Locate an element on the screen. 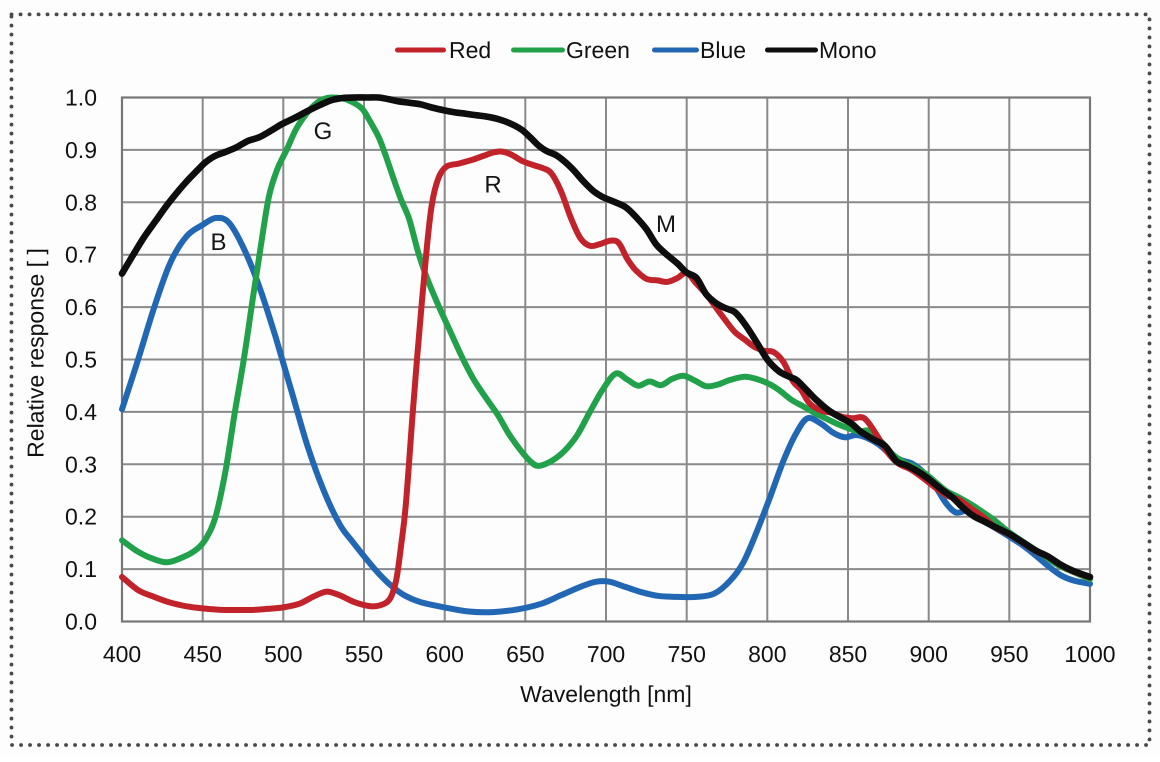 This screenshot has height=762, width=1160. svg-text: 0.9 is located at coordinates (81, 150).